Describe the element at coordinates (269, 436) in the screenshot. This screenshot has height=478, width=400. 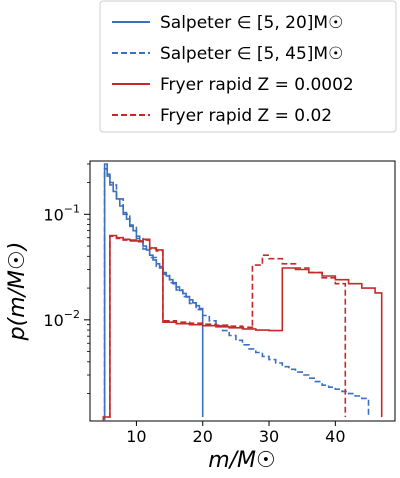
I see `x-tick-label-2: 30` at that location.